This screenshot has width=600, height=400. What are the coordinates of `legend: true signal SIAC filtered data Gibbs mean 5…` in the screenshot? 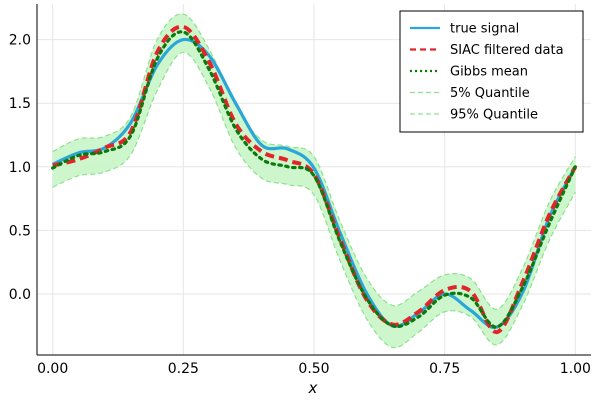 It's located at (491, 71).